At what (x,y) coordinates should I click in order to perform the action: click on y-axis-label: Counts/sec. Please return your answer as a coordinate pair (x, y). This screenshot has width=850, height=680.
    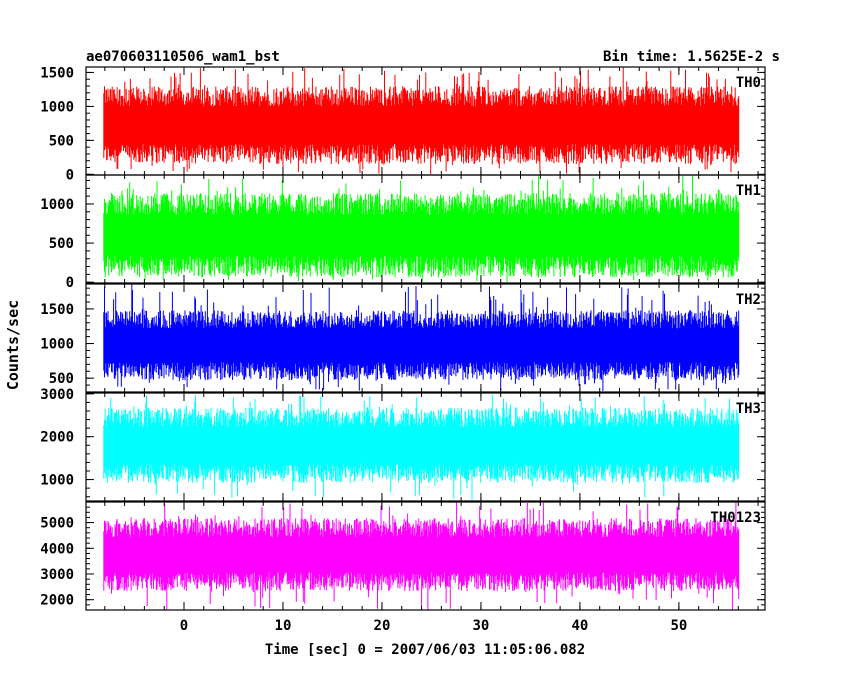
    Looking at the image, I should click on (13, 345).